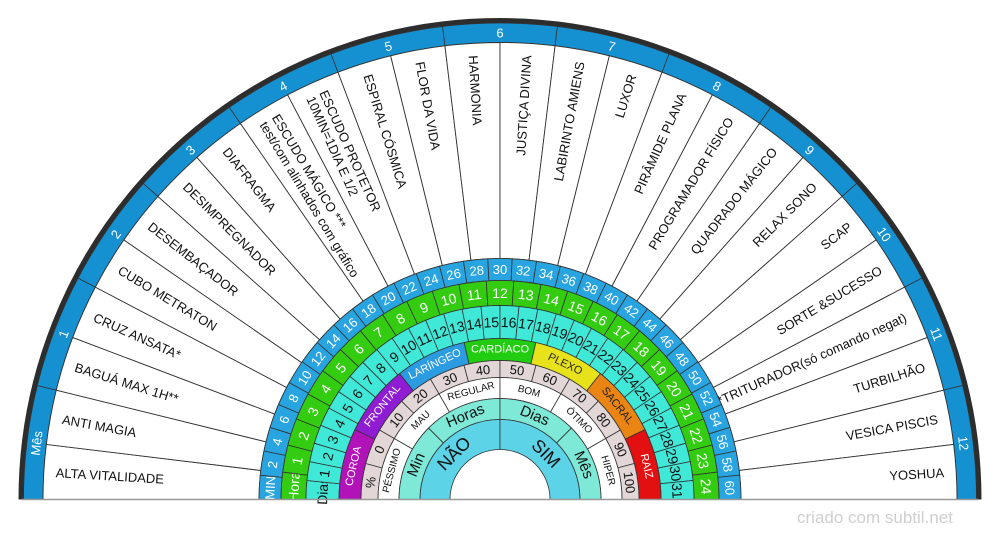 The image size is (1000, 540). Describe the element at coordinates (576, 307) in the screenshot. I see `hours-label: 15` at that location.